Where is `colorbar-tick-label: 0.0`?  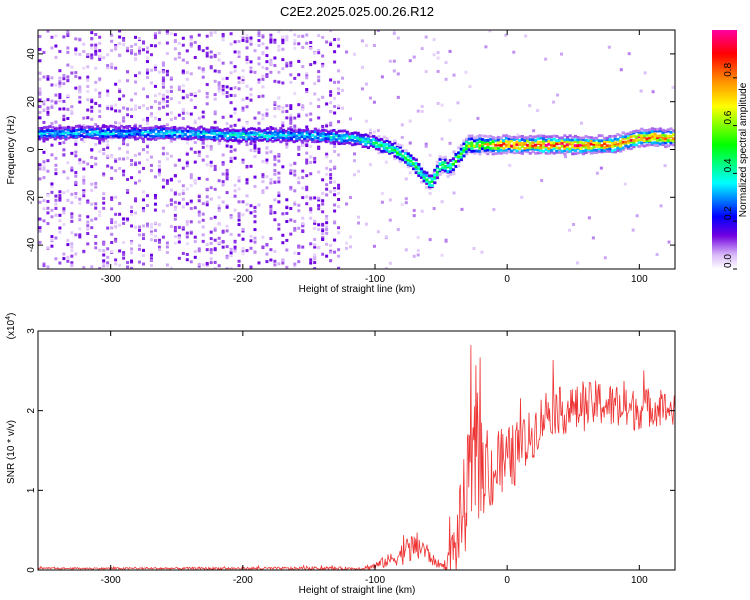 colorbar-tick-label: 0.0 is located at coordinates (728, 261).